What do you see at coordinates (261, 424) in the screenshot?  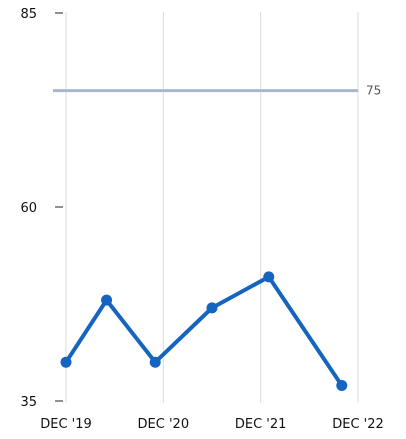 I see `x-tick-label: DEC '21` at bounding box center [261, 424].